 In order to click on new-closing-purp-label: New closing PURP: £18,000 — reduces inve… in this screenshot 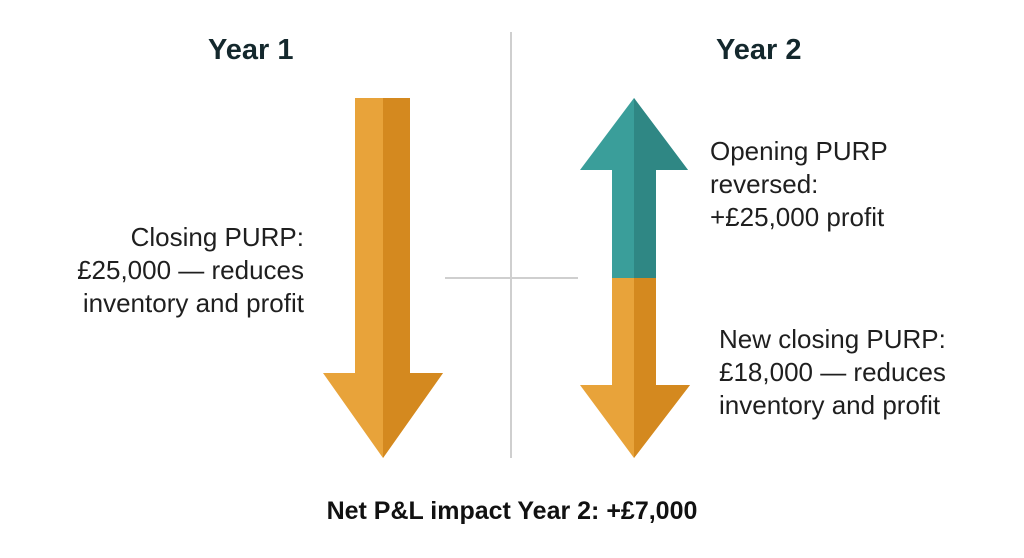, I will do `click(832, 372)`.